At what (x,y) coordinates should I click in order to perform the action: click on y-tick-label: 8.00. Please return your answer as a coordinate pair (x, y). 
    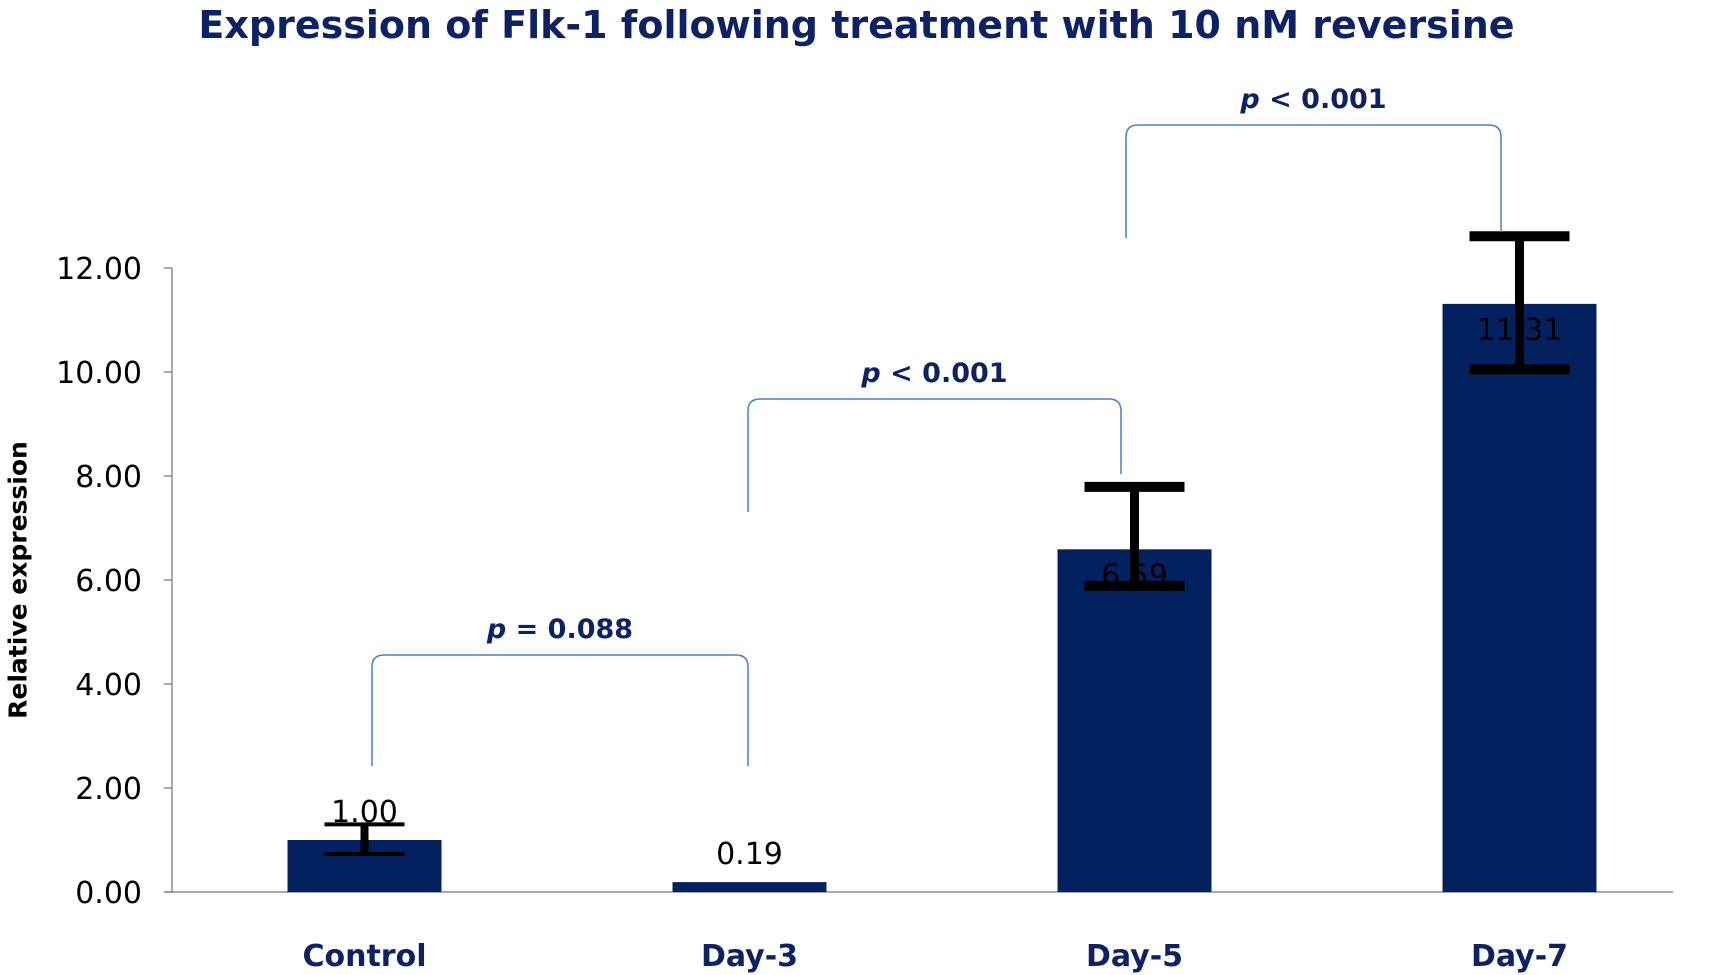
    Looking at the image, I should click on (108, 477).